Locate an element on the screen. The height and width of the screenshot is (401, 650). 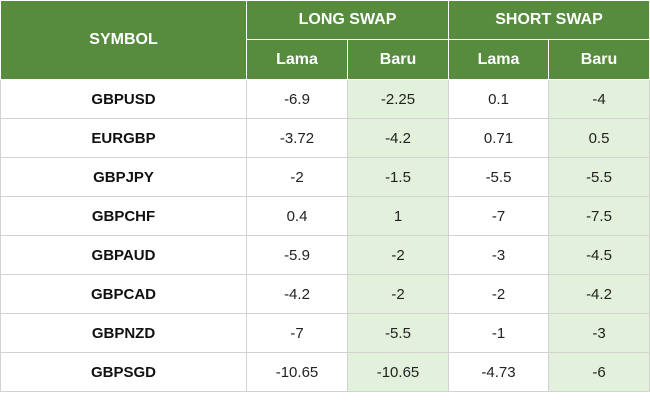
short-baru-cell: -3 is located at coordinates (599, 333).